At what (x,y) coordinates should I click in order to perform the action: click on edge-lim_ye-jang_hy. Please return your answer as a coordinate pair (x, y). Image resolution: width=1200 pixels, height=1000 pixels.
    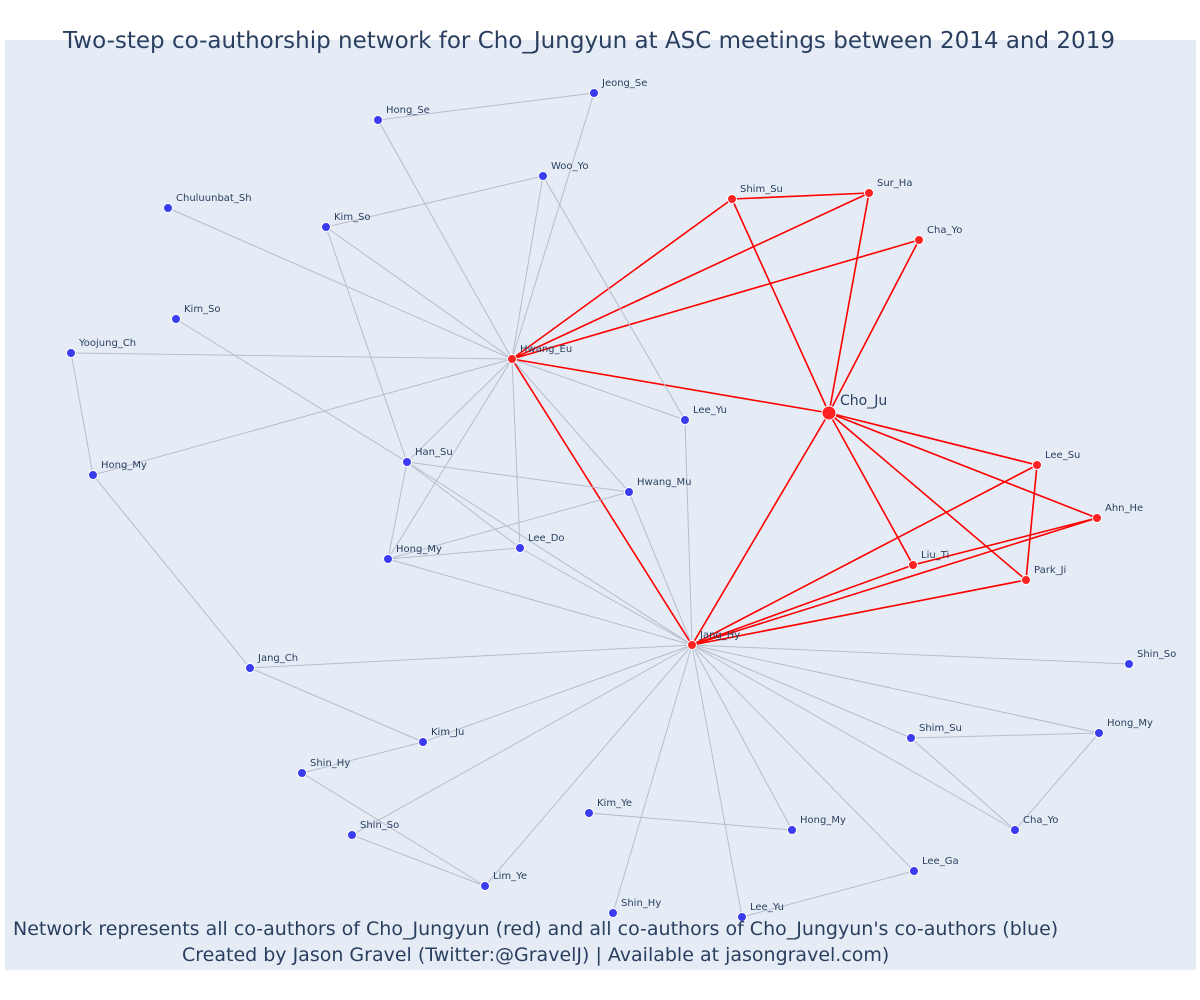
    Looking at the image, I should click on (588, 765).